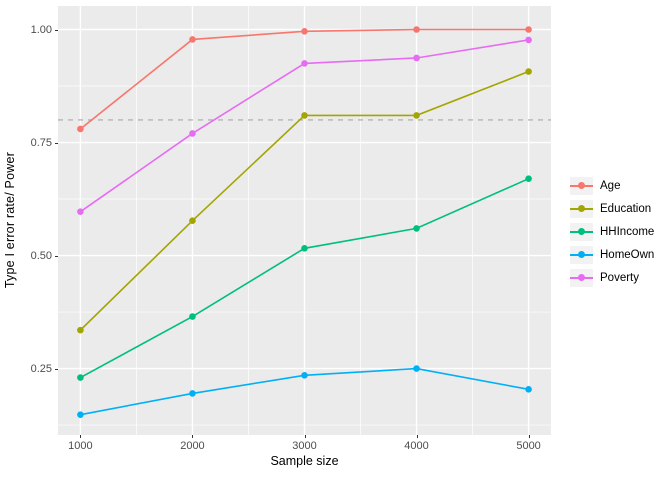 The height and width of the screenshot is (480, 672). I want to click on y-tick-label: 0.25, so click(41, 368).